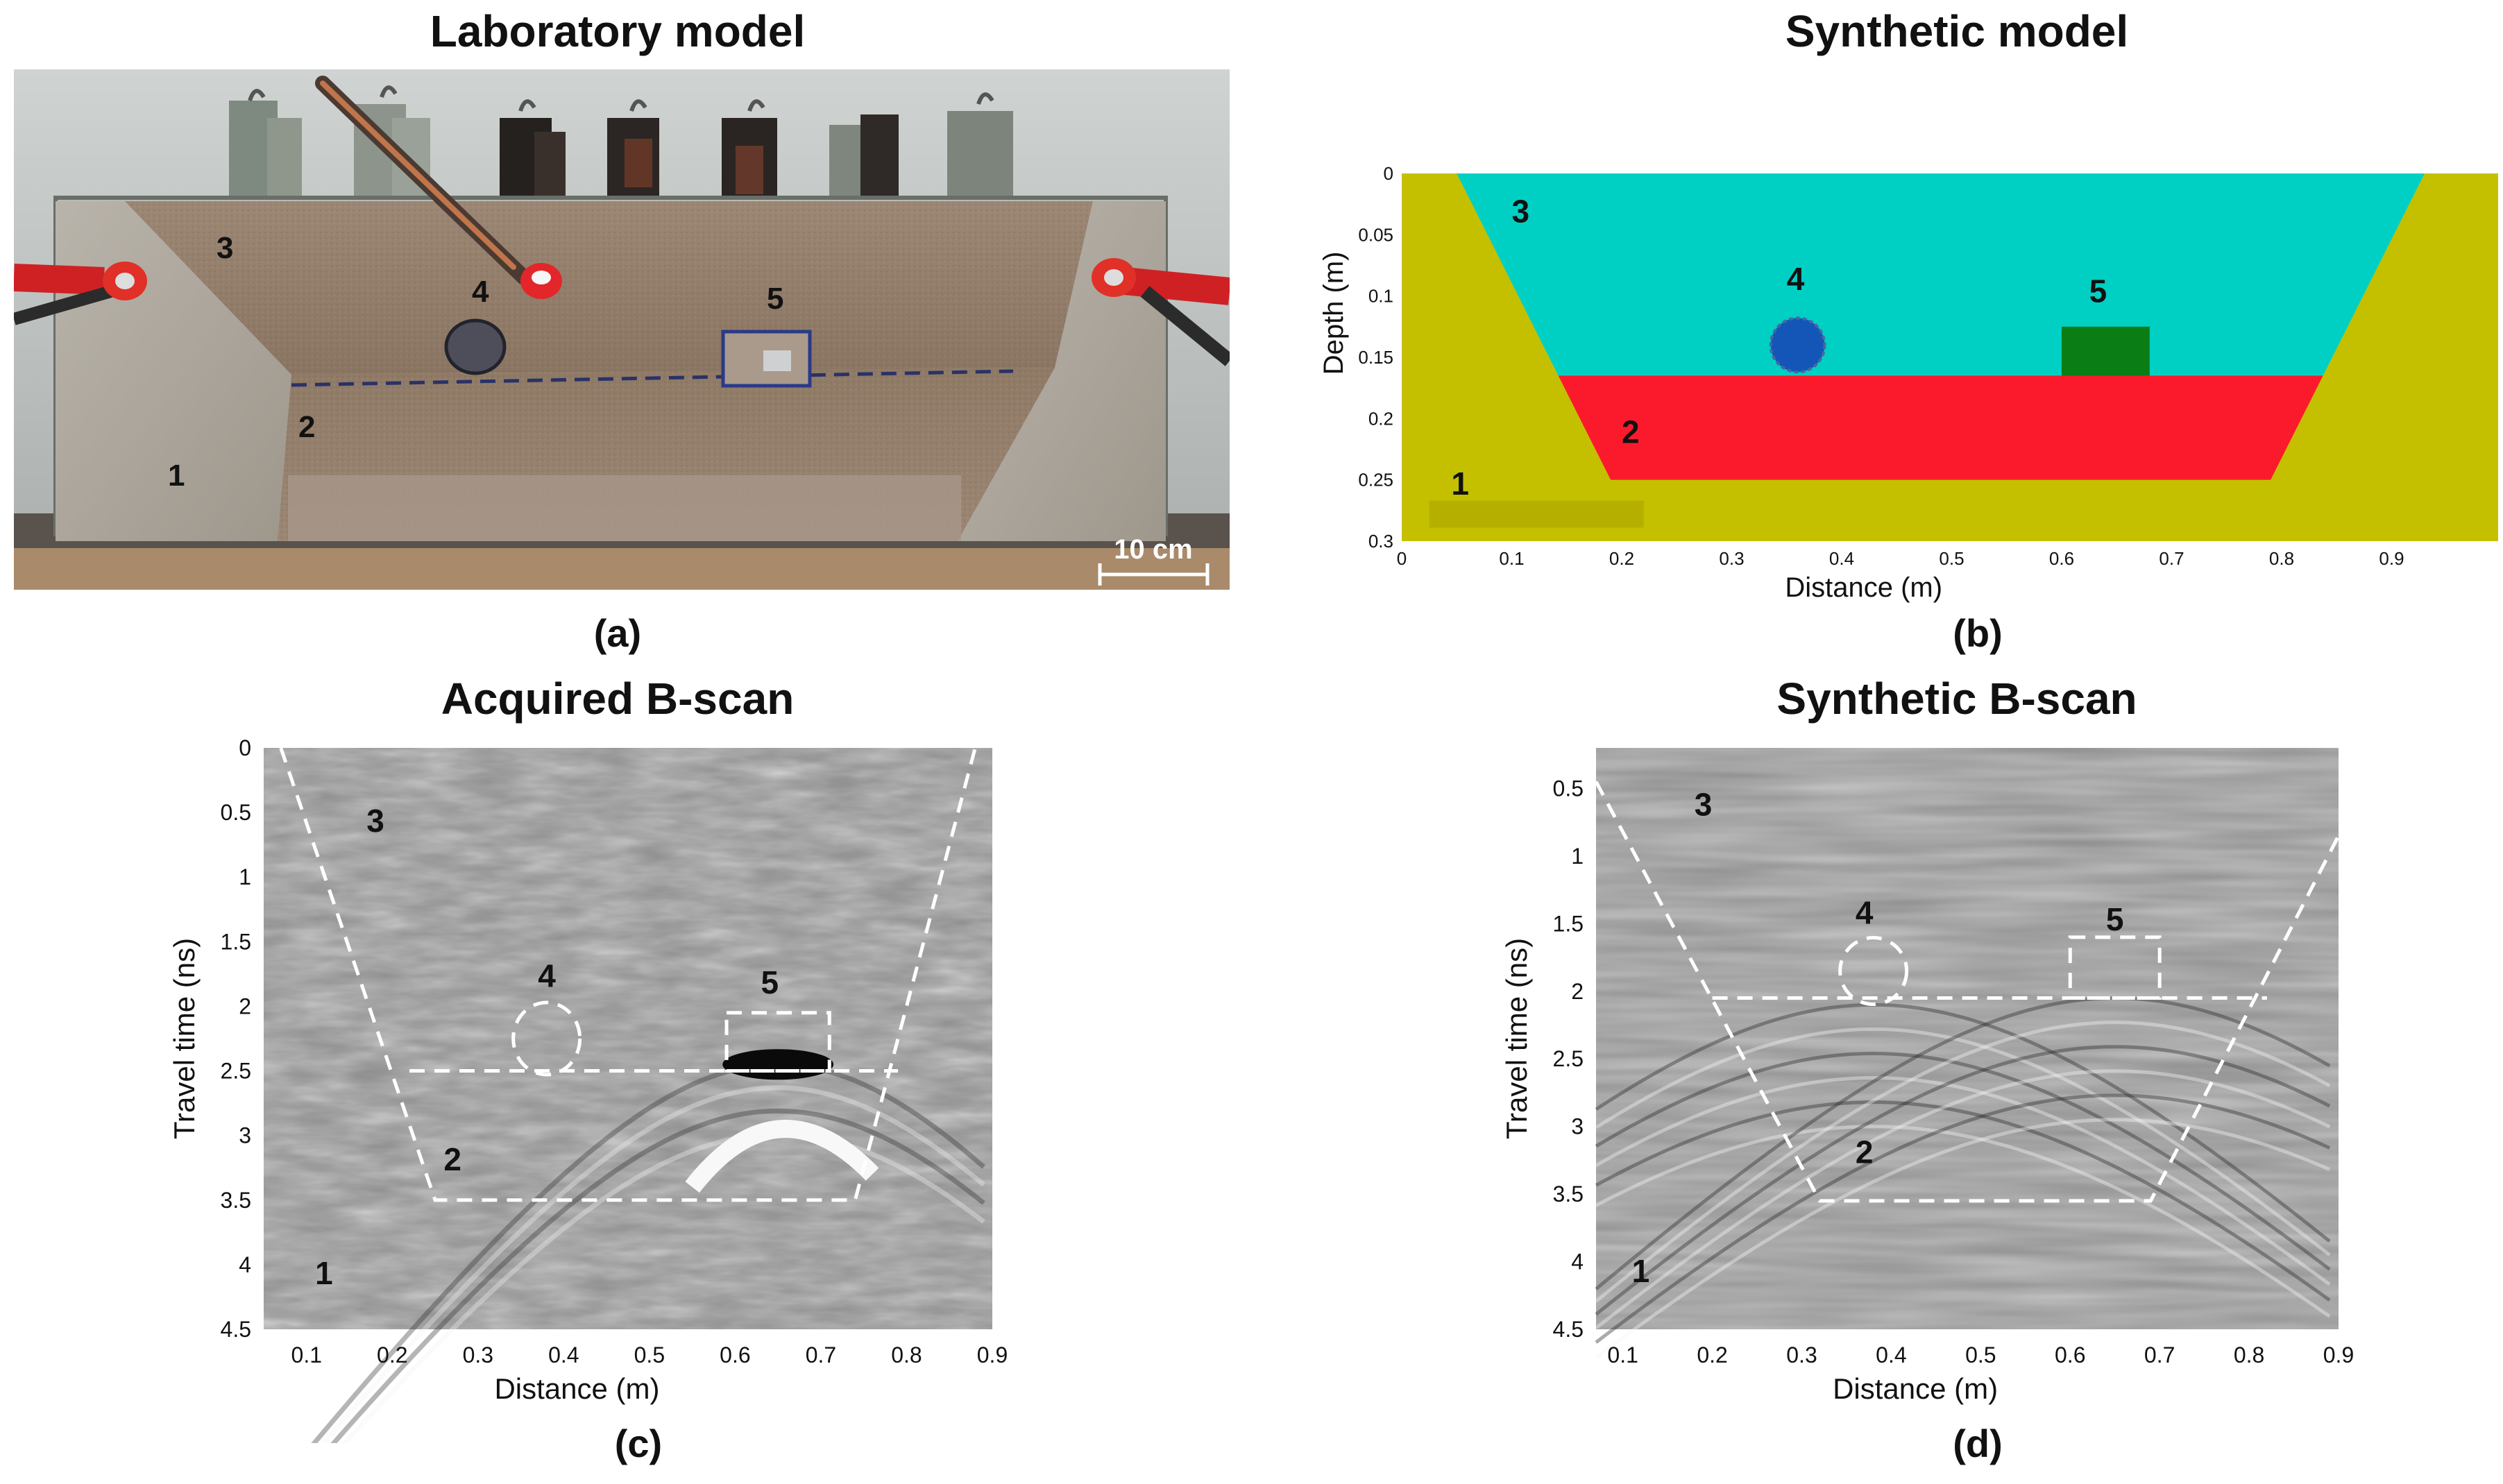  What do you see at coordinates (906, 1354) in the screenshot?
I see `c-xtick-7: 0.8` at bounding box center [906, 1354].